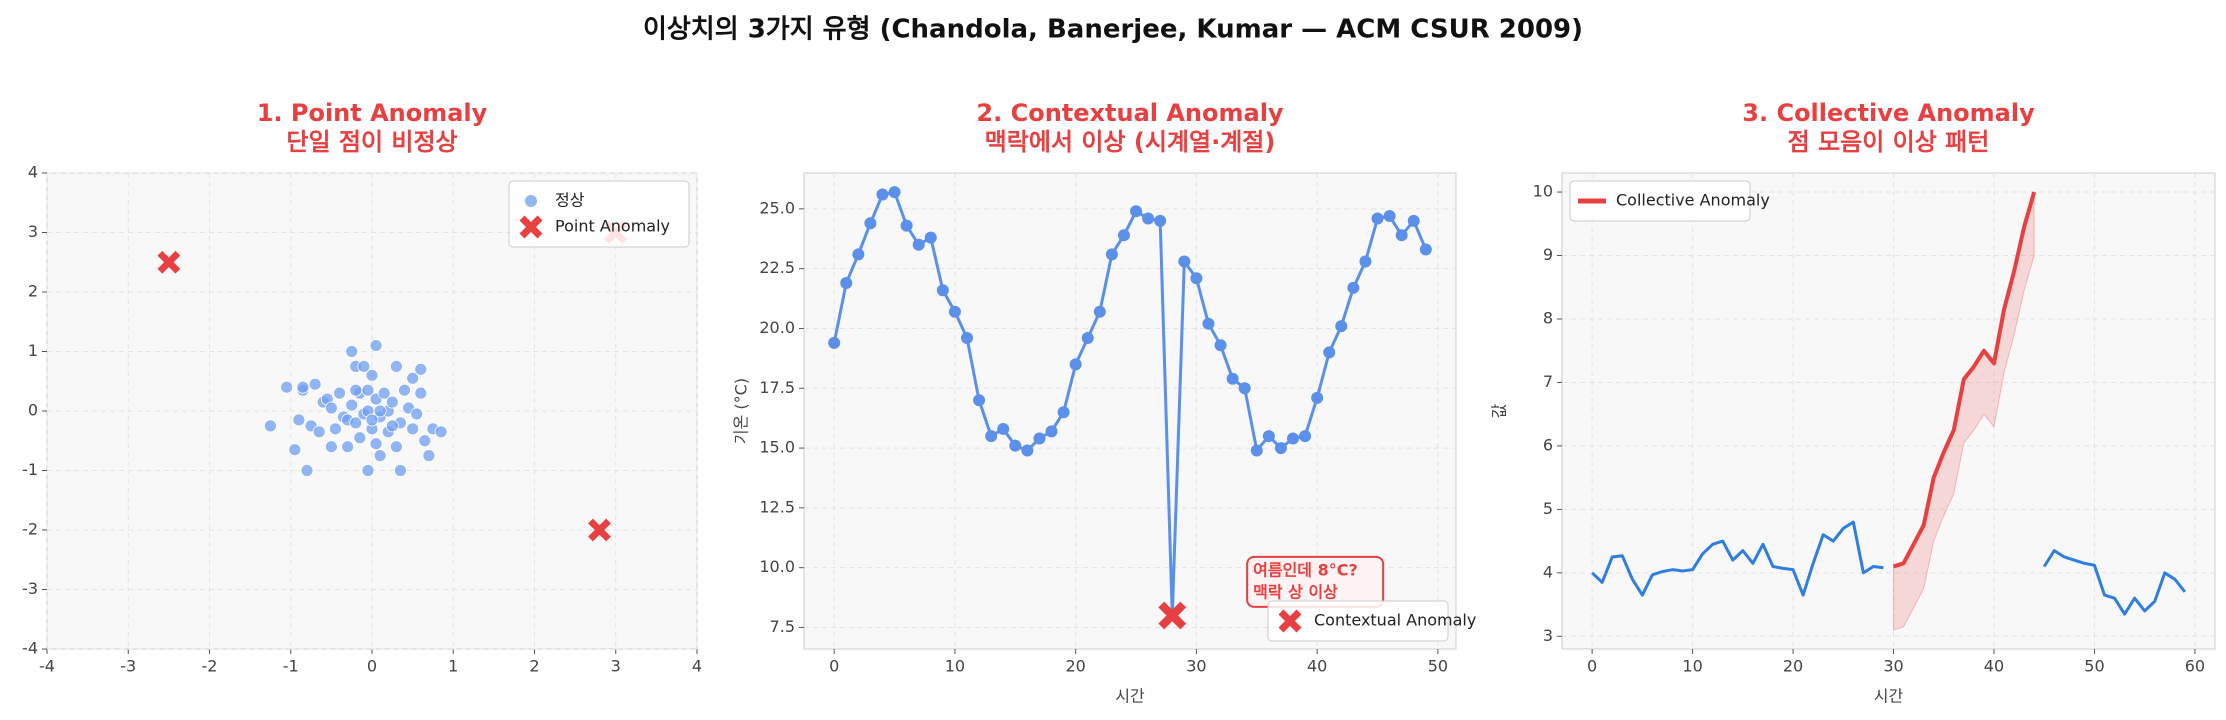 This screenshot has width=2226, height=720. What do you see at coordinates (1548, 317) in the screenshot?
I see `y-tick-label: 8` at bounding box center [1548, 317].